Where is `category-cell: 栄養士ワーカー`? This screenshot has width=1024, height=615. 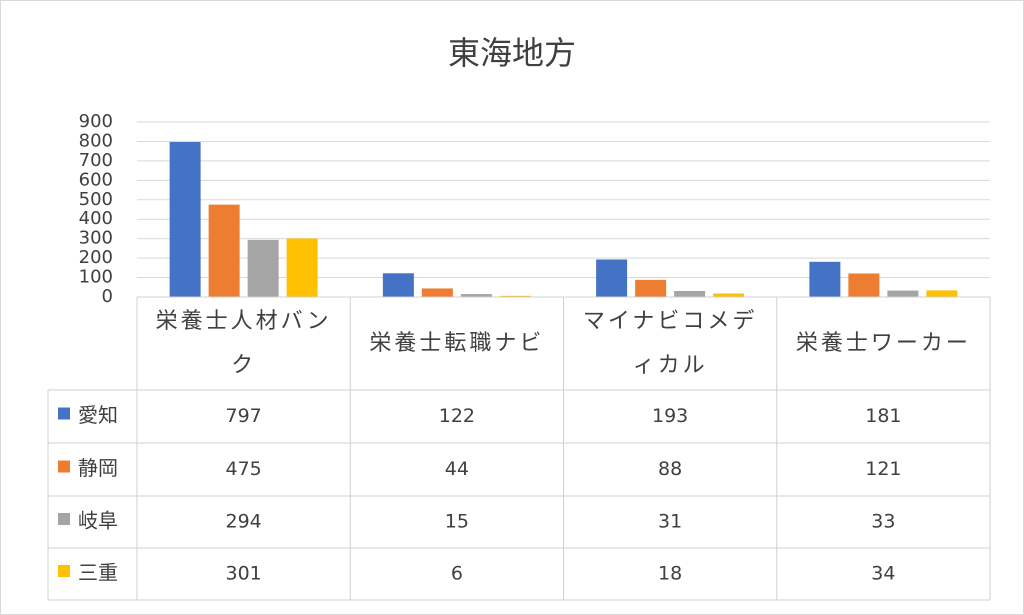 category-cell: 栄養士ワーカー is located at coordinates (883, 343).